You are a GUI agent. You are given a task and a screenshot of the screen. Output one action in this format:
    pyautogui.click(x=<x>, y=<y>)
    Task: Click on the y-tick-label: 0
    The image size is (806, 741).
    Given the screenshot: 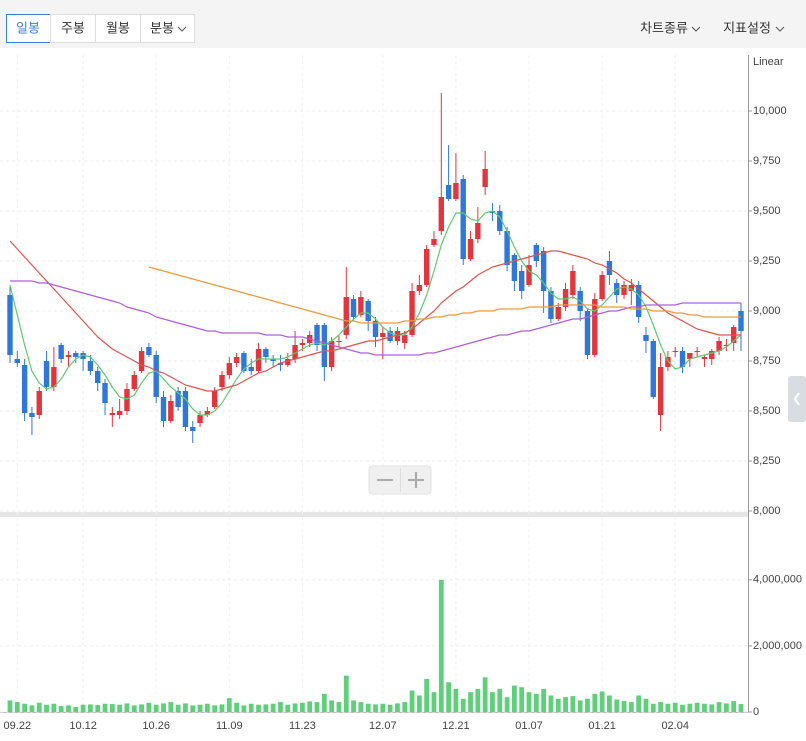 What is the action you would take?
    pyautogui.click(x=756, y=712)
    